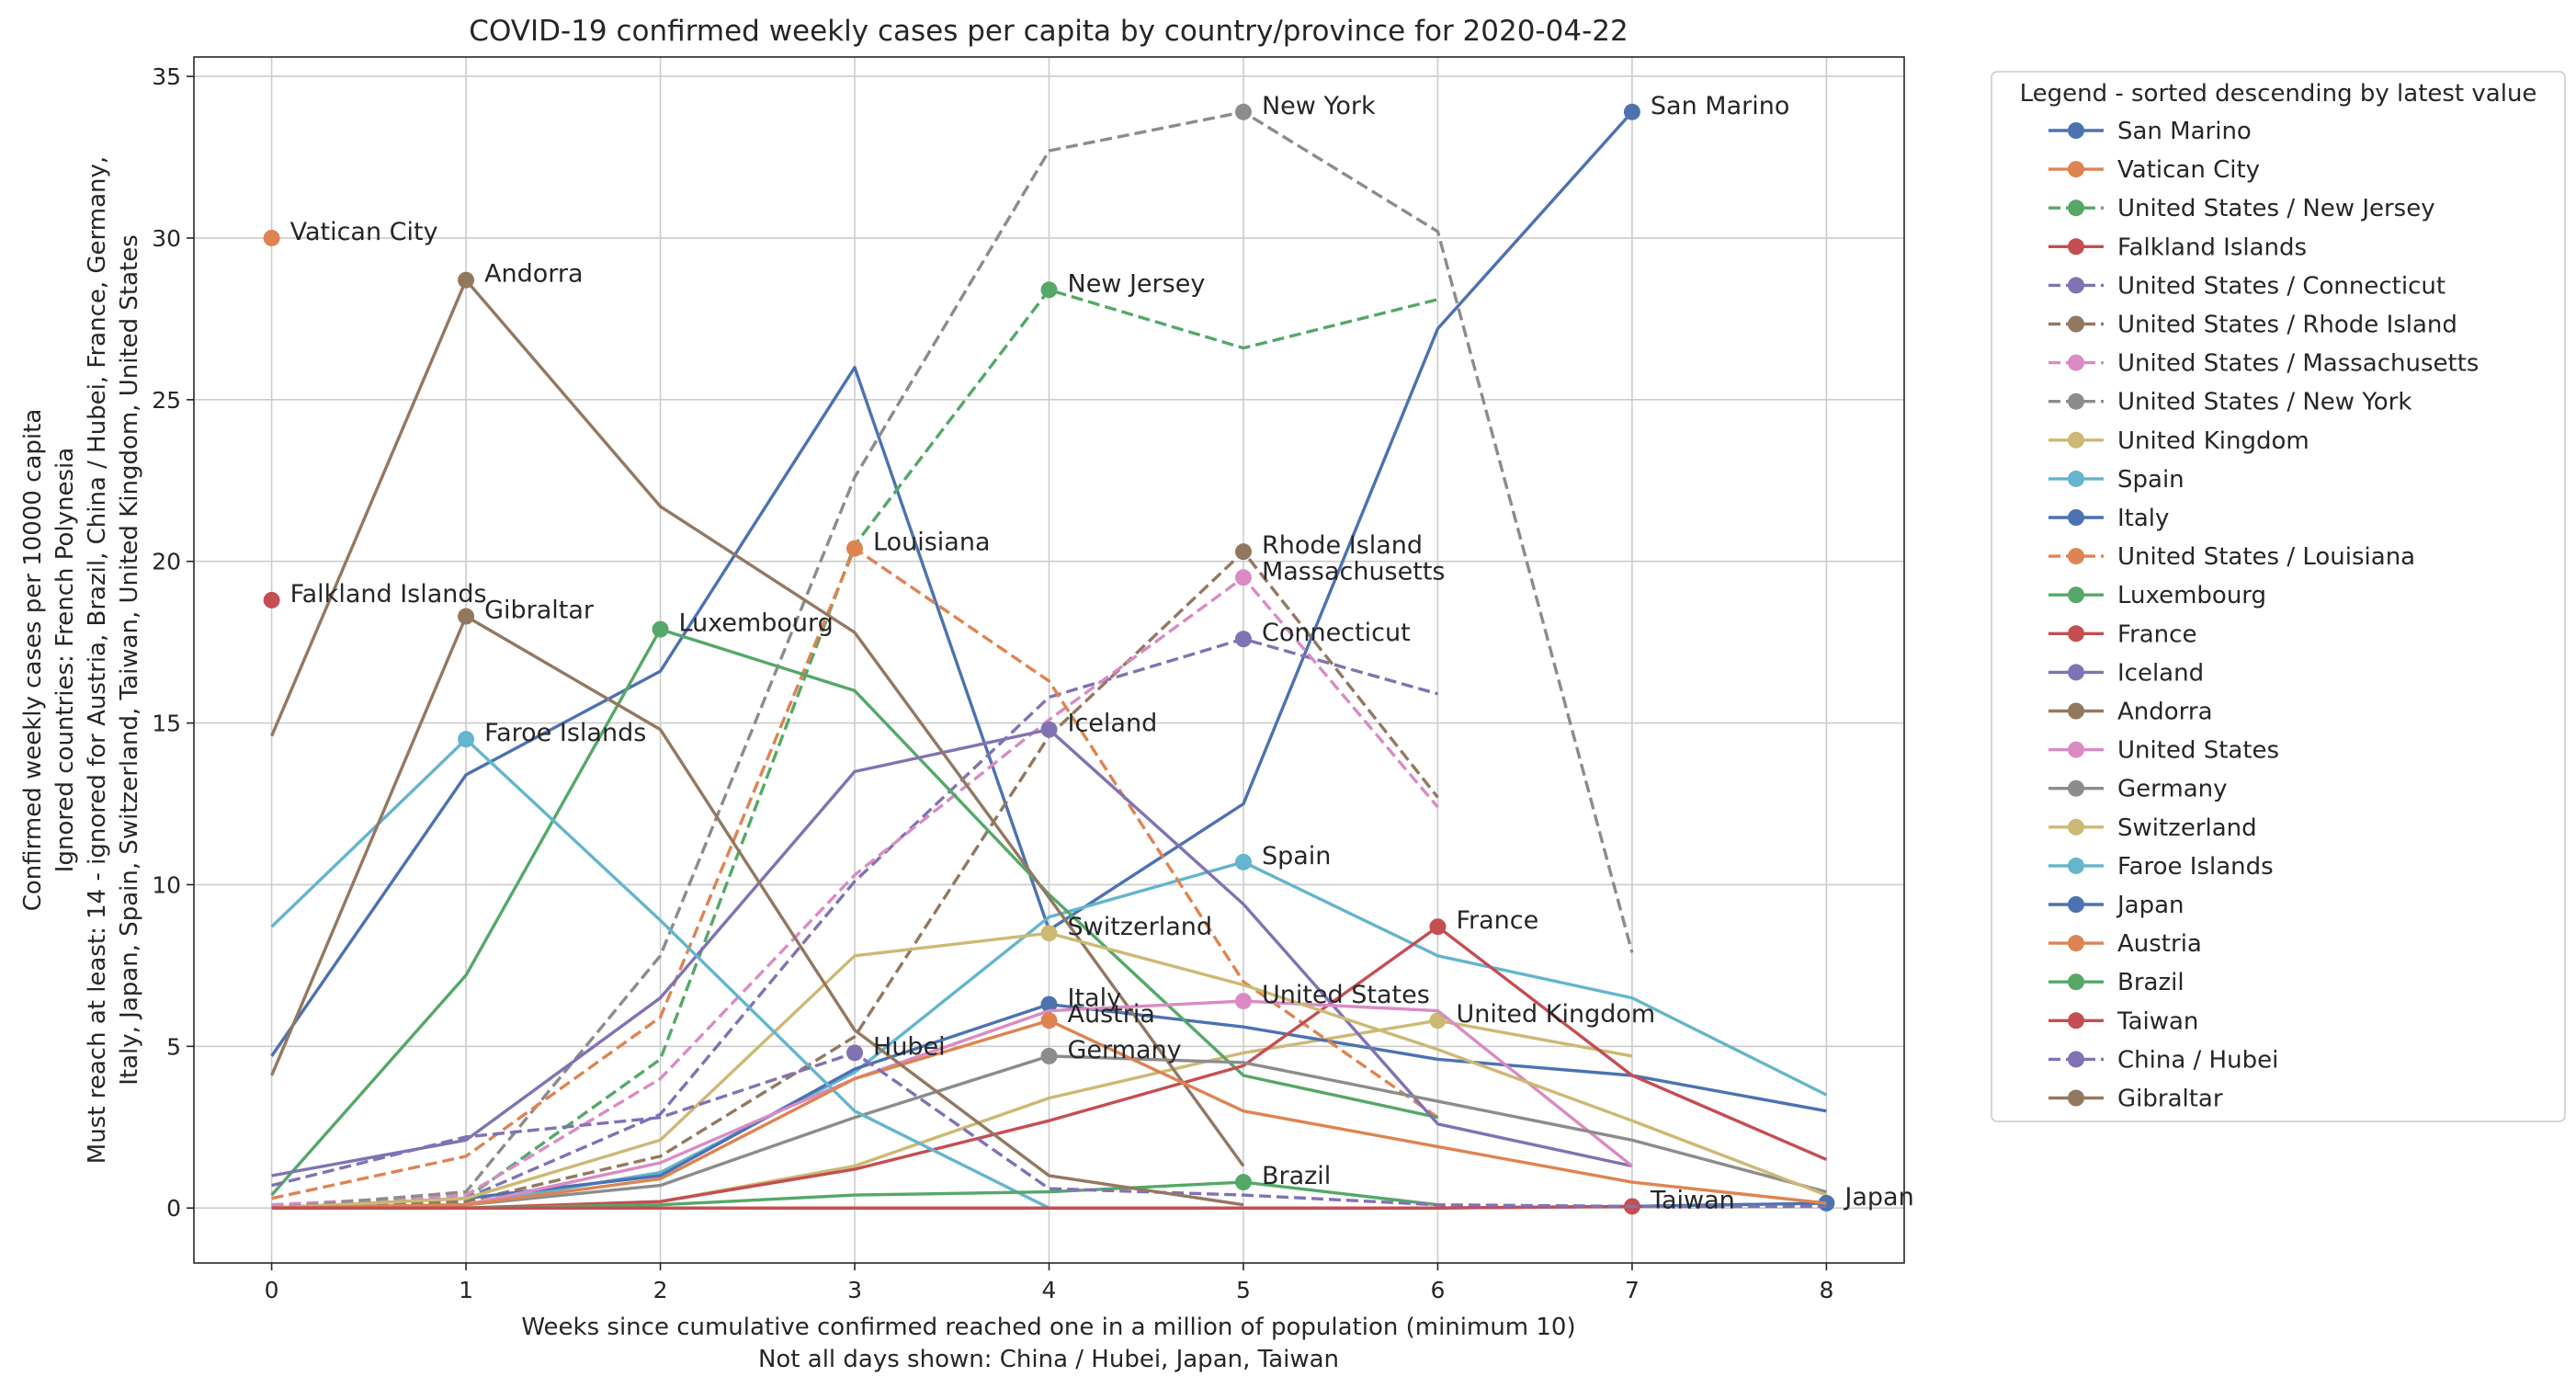 The height and width of the screenshot is (1388, 2576). What do you see at coordinates (1346, 995) in the screenshot?
I see `annotation-united-states: United States` at bounding box center [1346, 995].